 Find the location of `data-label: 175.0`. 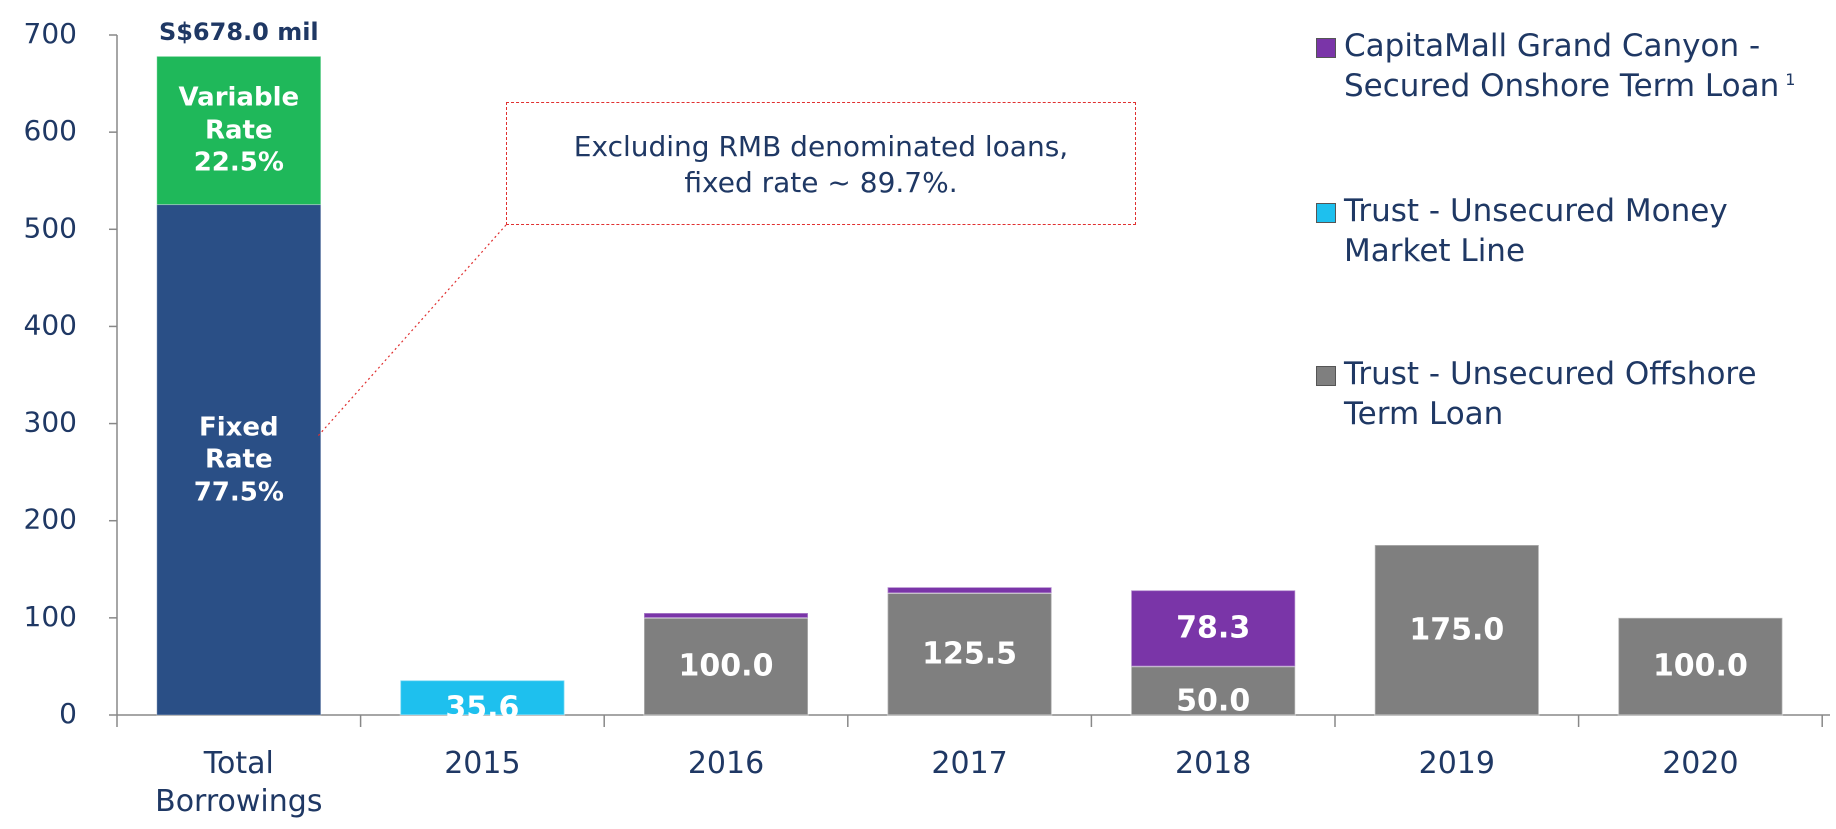

data-label: 175.0 is located at coordinates (1457, 630).